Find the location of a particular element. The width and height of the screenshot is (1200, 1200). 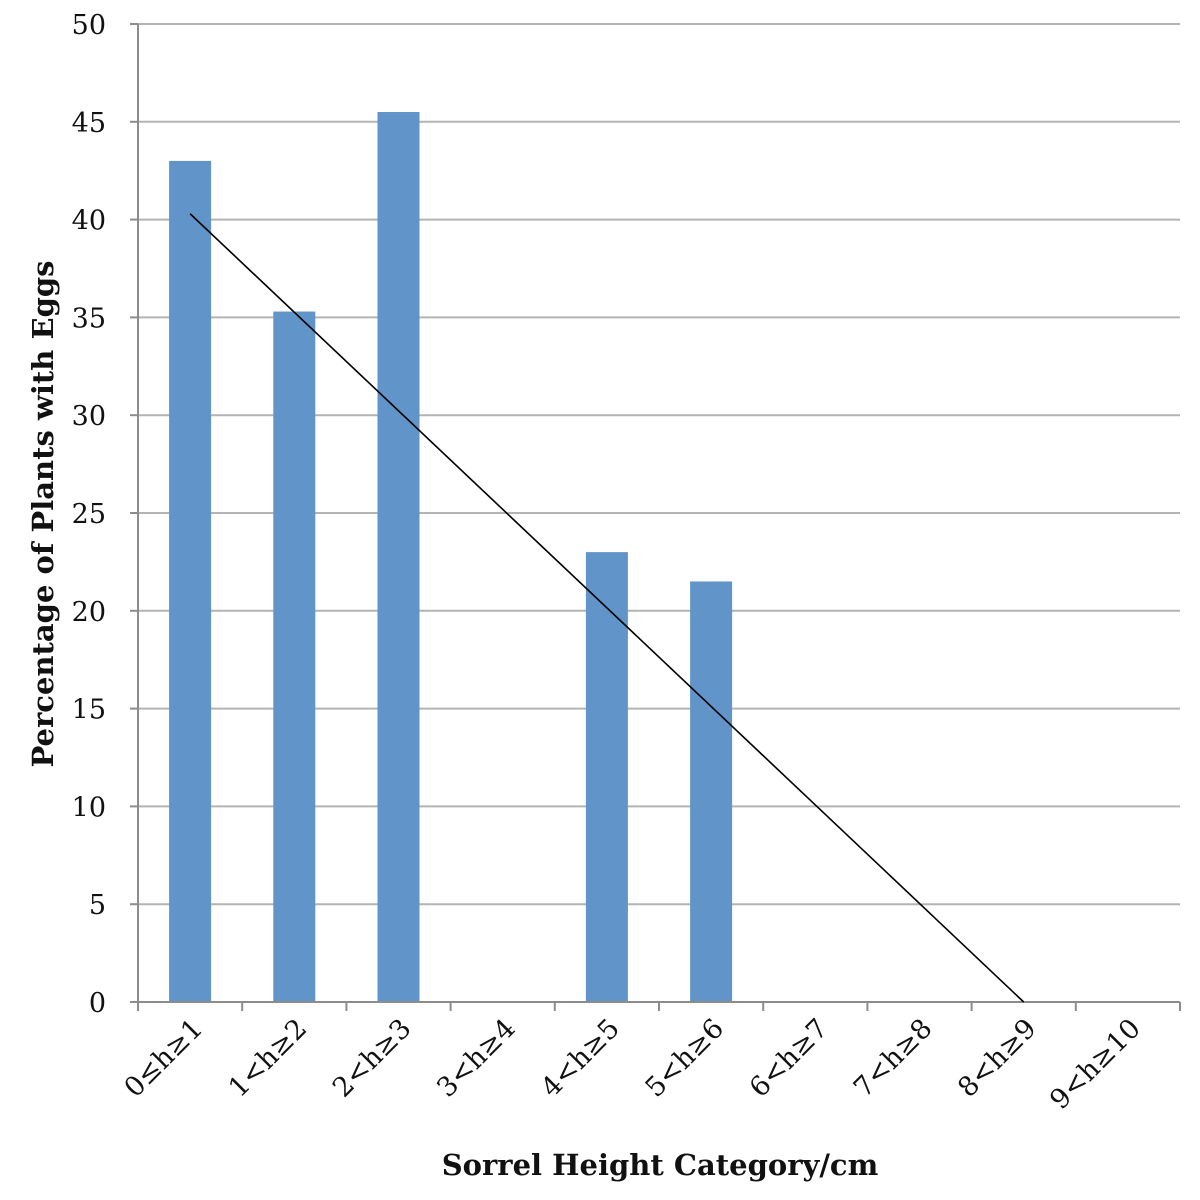

y-tick-label: 40 is located at coordinates (89, 221).